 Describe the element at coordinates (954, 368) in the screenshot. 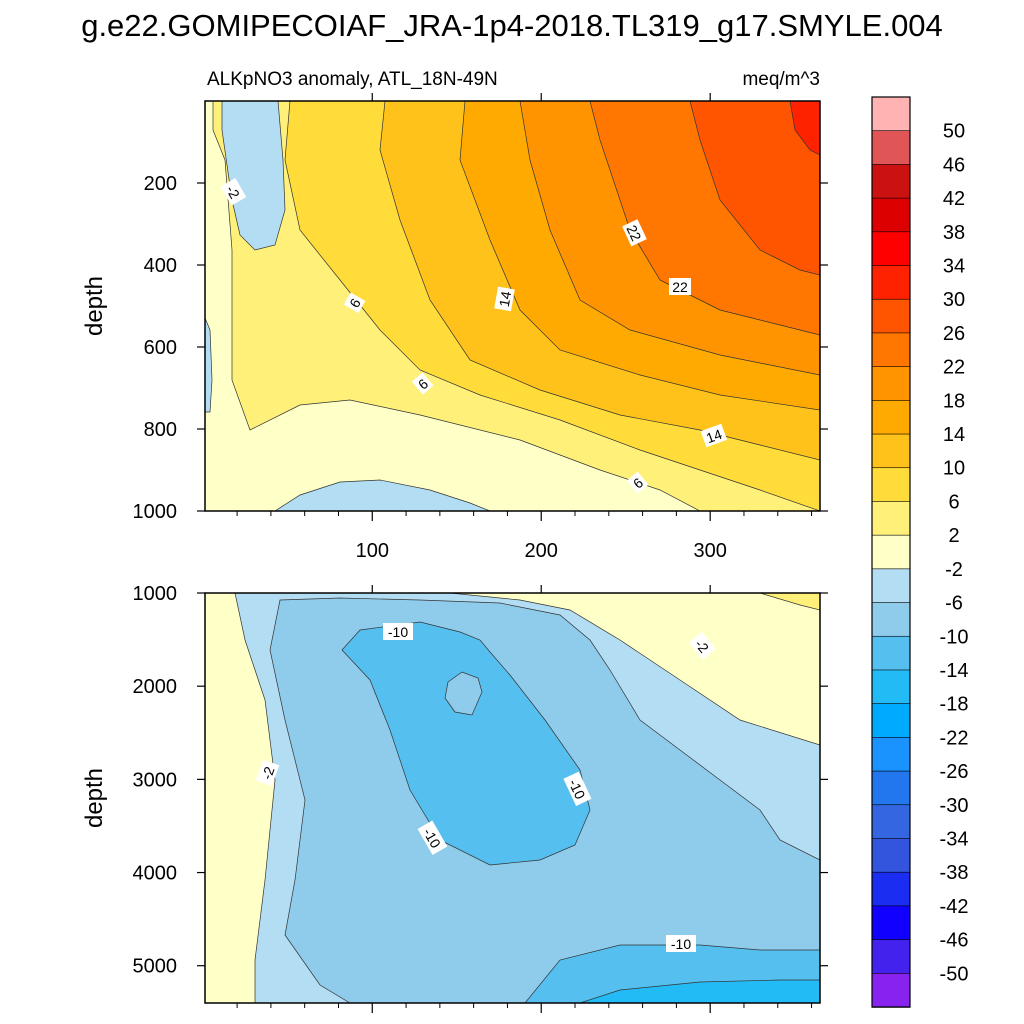

I see `colorbar-level-label: 22` at that location.